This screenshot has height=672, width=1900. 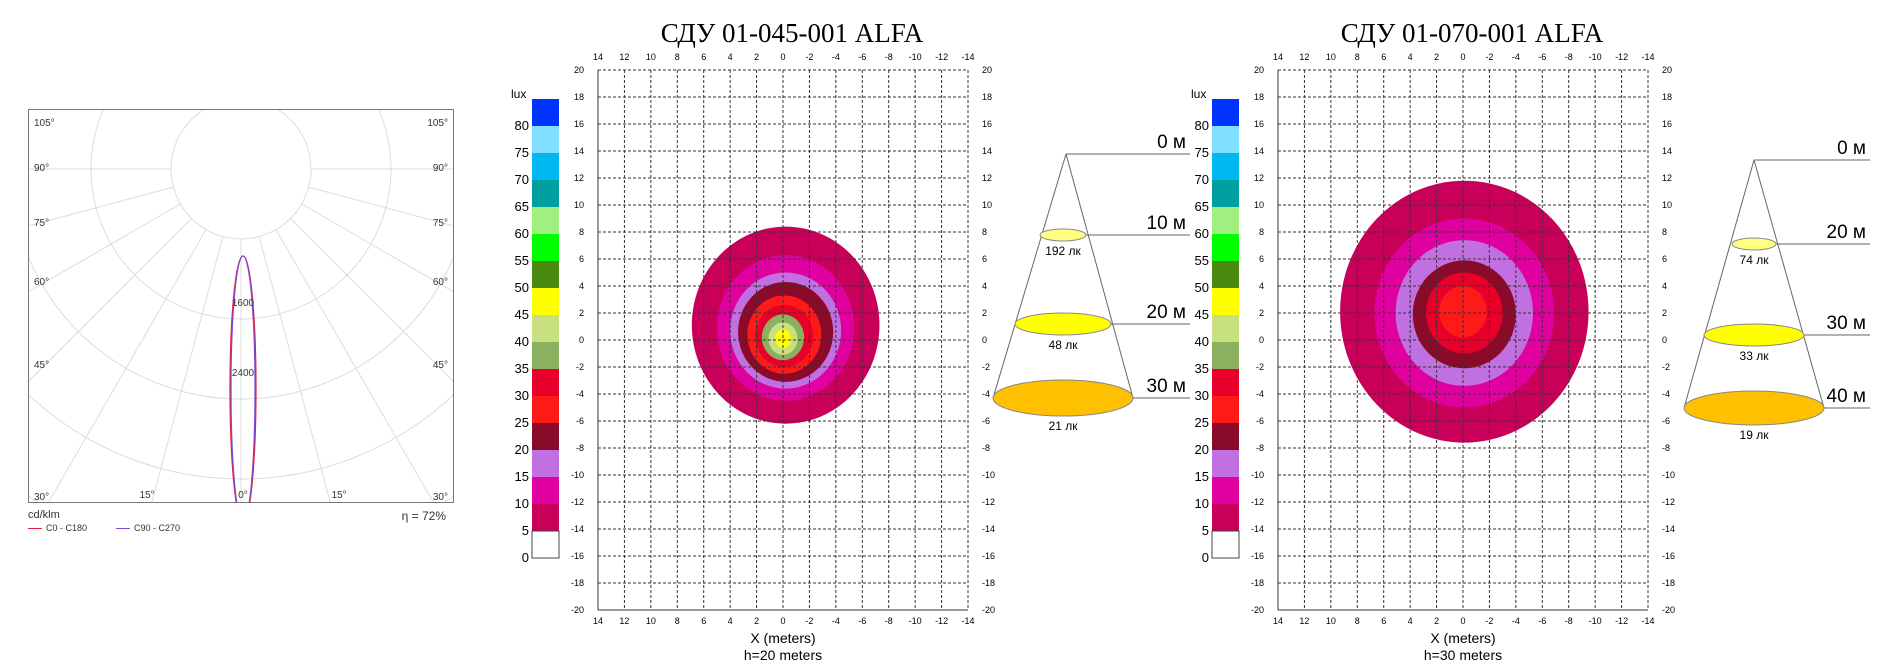 I want to click on x-tick-label-bottom: 2, so click(x=1436, y=621).